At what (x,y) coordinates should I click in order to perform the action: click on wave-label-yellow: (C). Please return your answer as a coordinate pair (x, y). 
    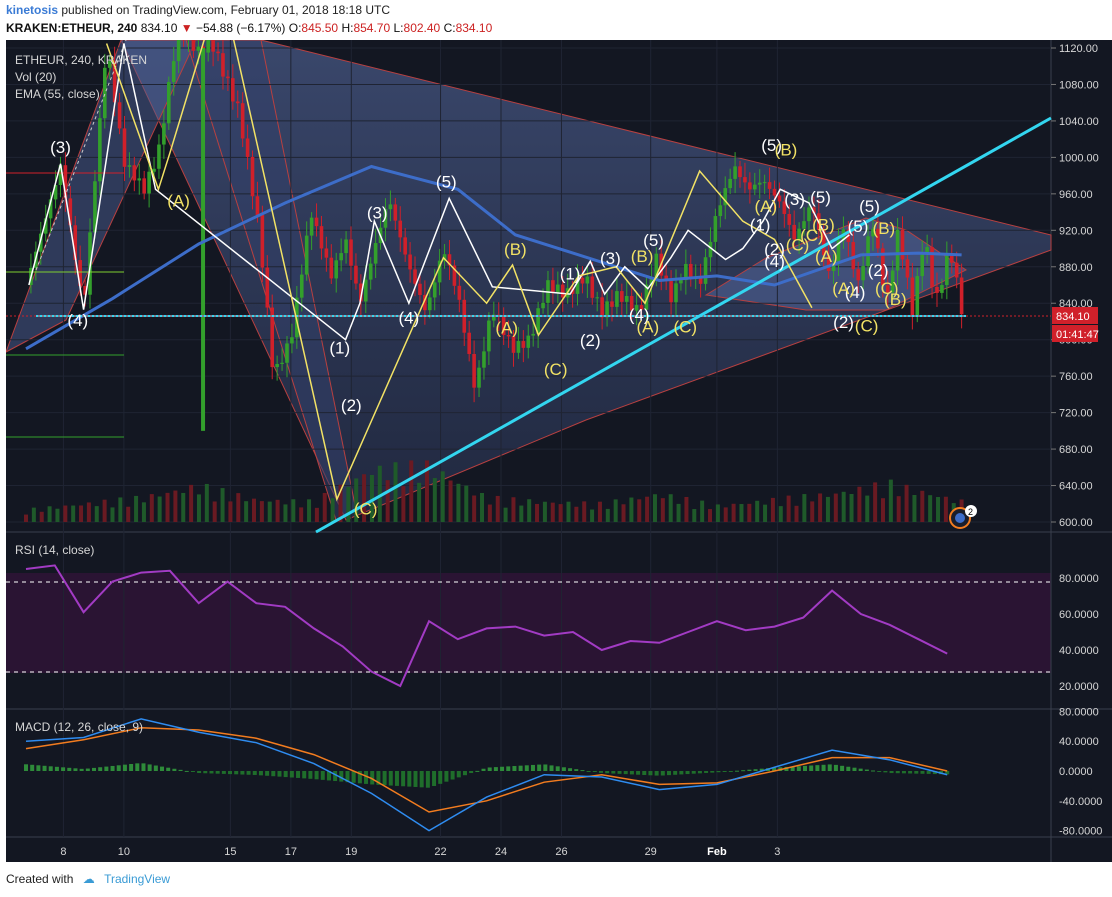
    Looking at the image, I should click on (556, 369).